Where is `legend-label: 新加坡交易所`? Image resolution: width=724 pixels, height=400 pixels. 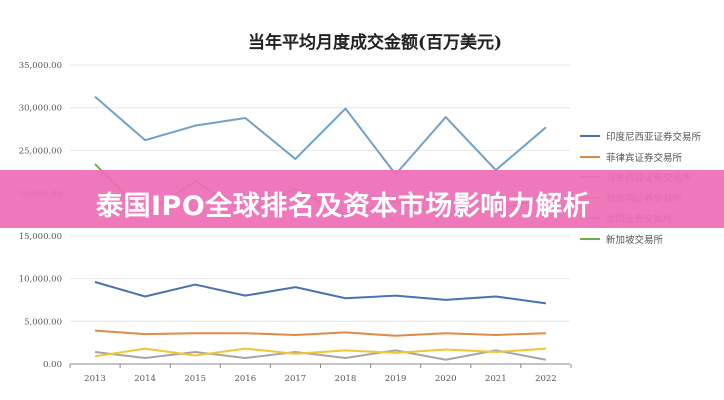 legend-label: 新加坡交易所 is located at coordinates (635, 240).